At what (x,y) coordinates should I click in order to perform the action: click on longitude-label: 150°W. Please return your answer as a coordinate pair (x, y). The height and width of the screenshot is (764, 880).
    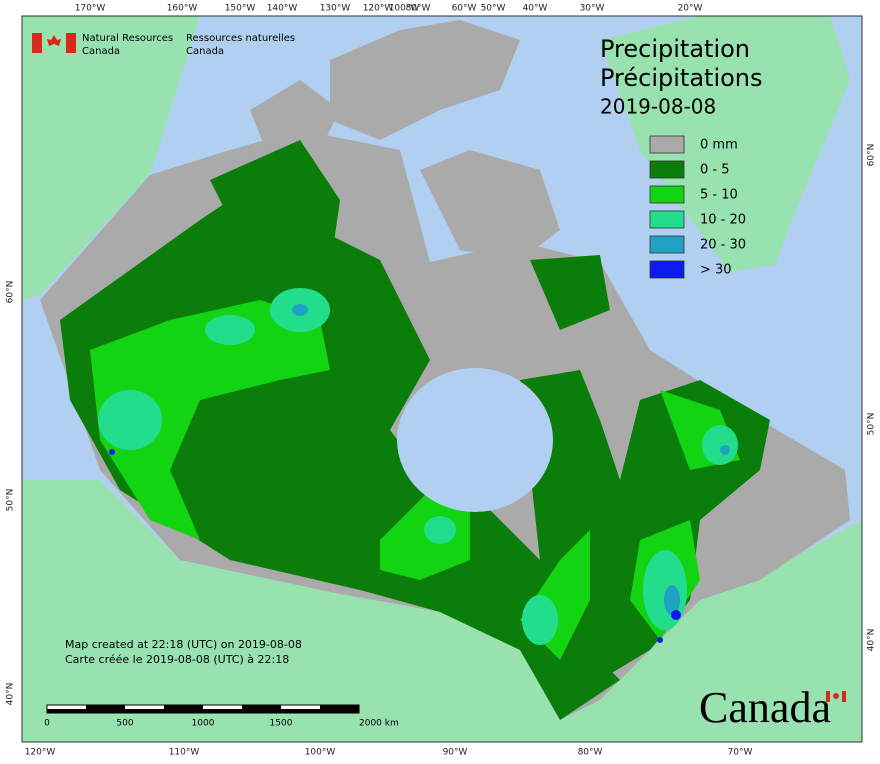
    Looking at the image, I should click on (240, 9).